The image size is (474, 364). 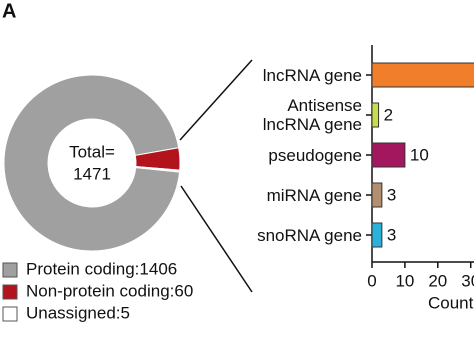 I want to click on x-tick-label: 30, so click(x=467, y=280).